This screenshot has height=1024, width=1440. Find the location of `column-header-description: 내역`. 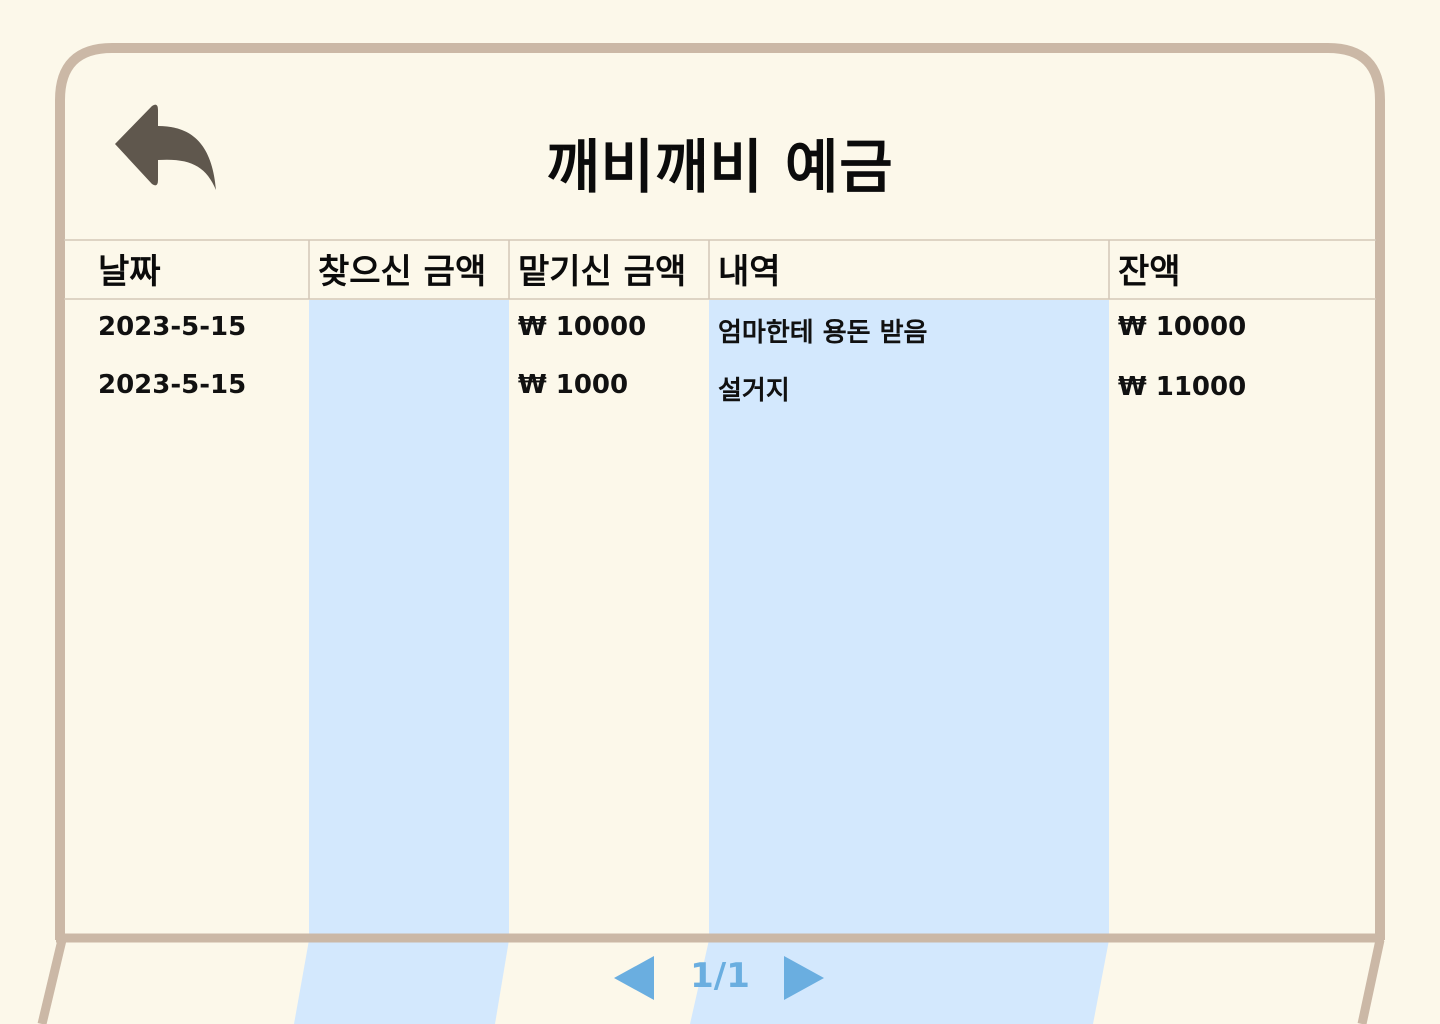

column-header-description: 내역 is located at coordinates (749, 272).